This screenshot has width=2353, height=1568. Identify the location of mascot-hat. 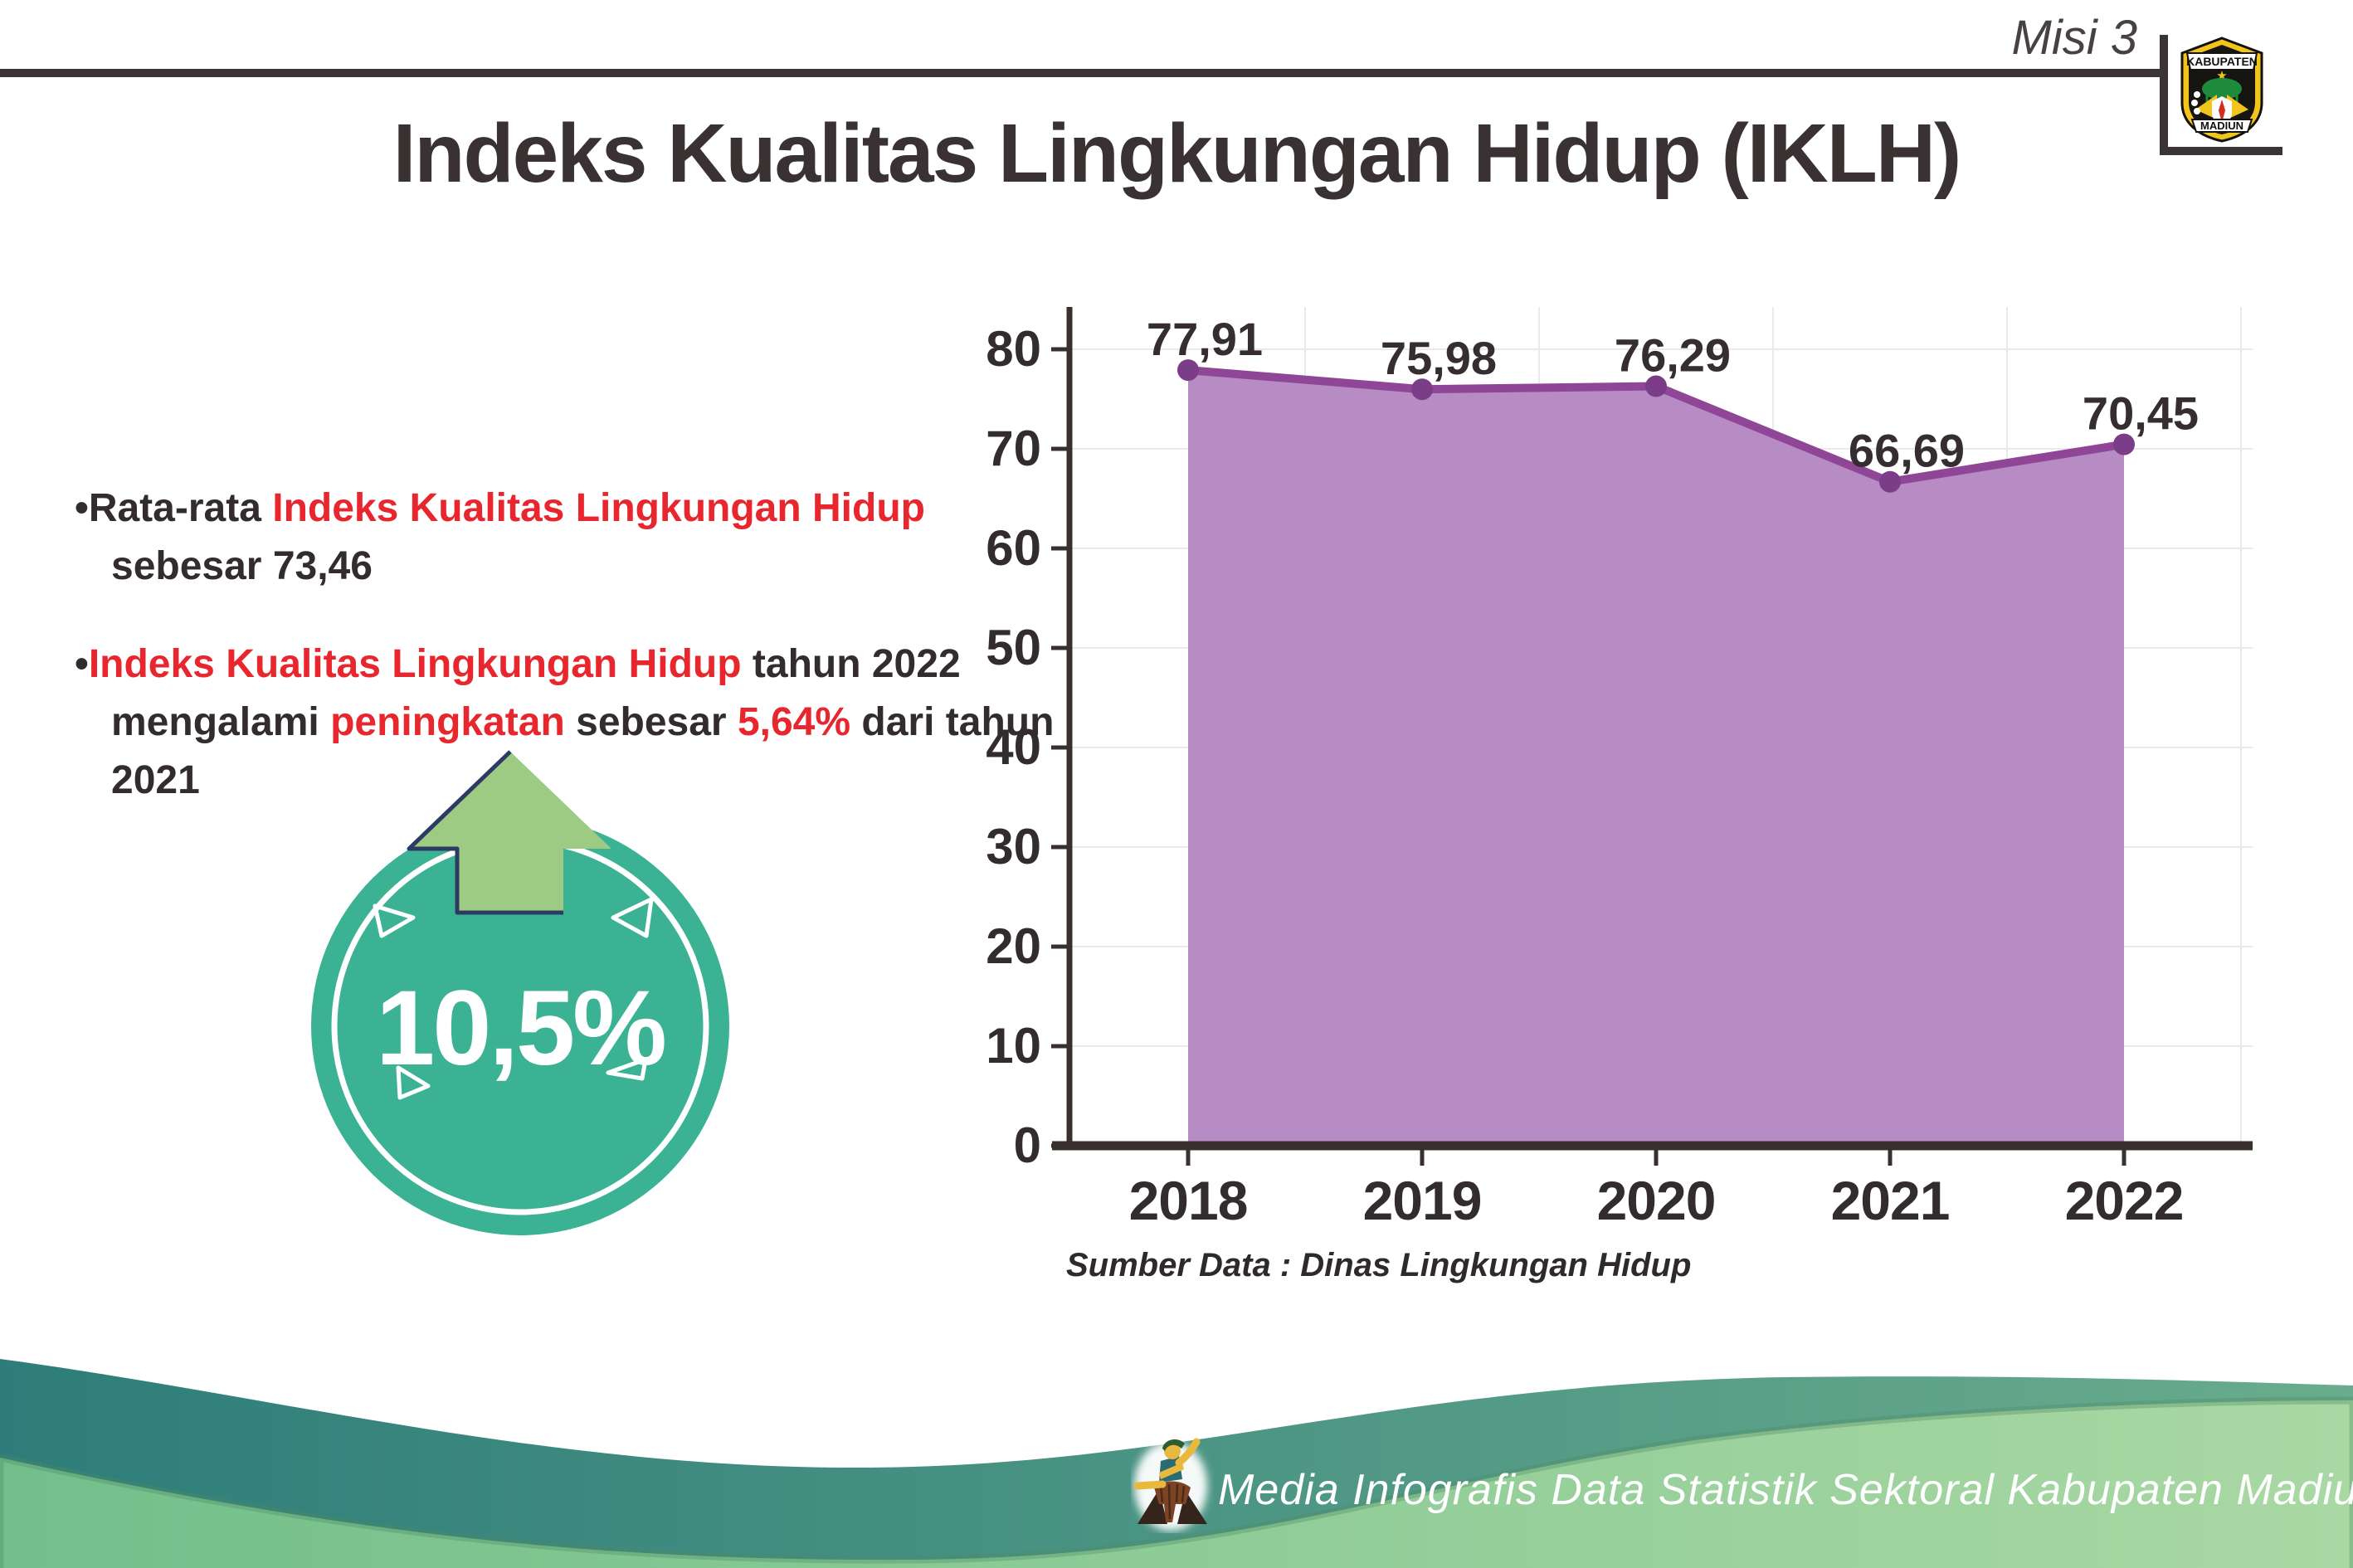
(1173, 1445).